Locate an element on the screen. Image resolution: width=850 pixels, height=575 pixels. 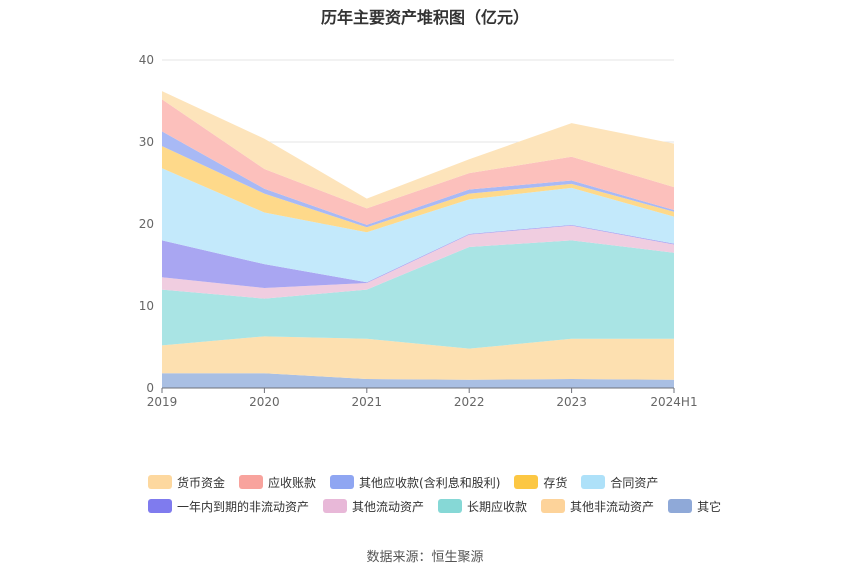
legend-item: 其他流动资产 is located at coordinates (373, 506).